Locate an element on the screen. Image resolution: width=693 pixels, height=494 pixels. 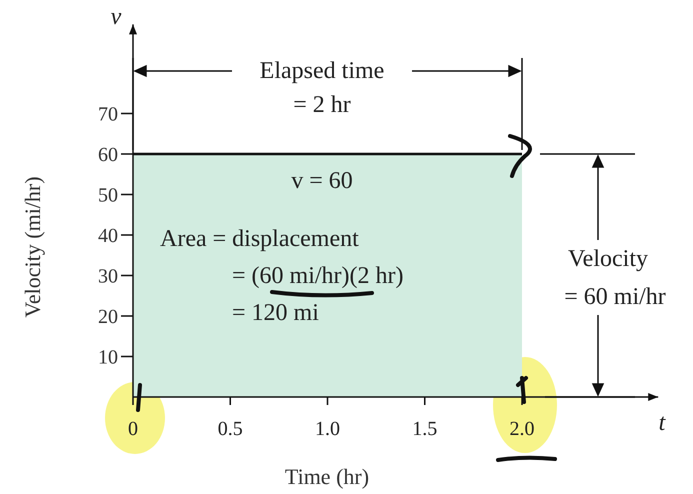
annotation: = 120 mi is located at coordinates (276, 313).